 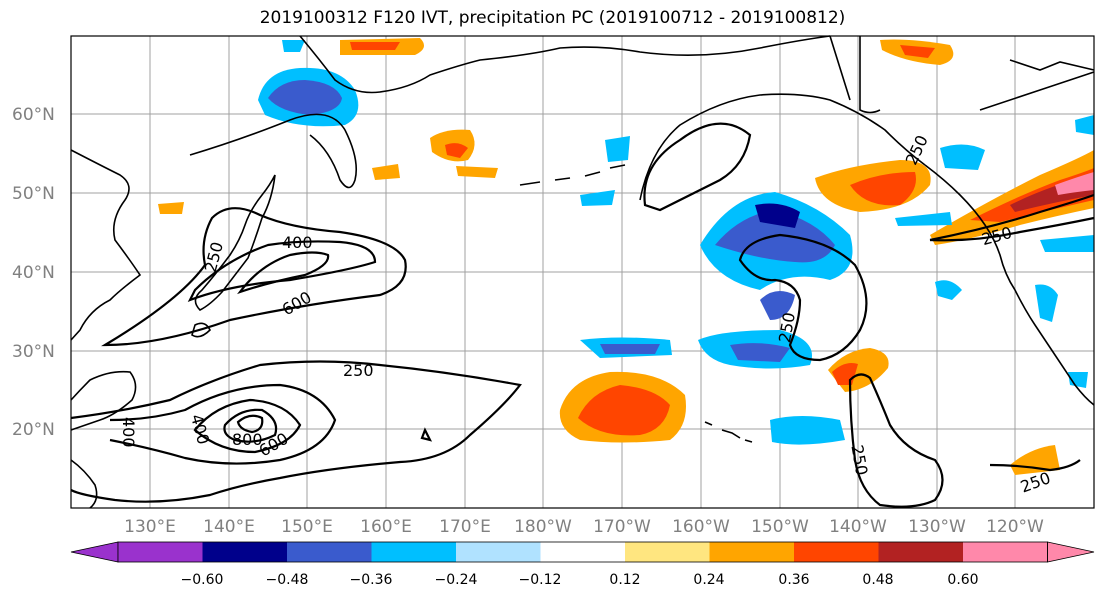 I want to click on colorbar-extend-left, so click(x=94, y=552).